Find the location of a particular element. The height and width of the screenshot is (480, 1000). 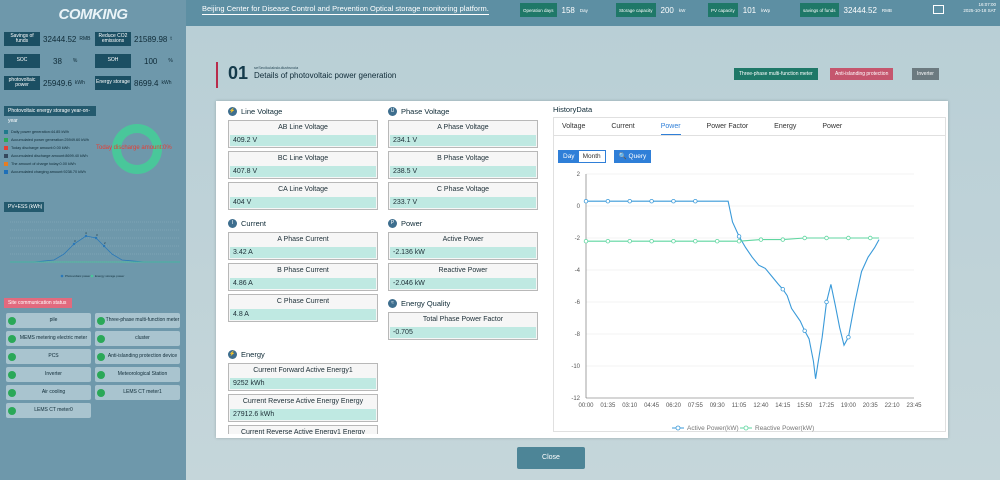

energy-label: Current Reverse Active Energy1 Energy is located at coordinates (303, 431).